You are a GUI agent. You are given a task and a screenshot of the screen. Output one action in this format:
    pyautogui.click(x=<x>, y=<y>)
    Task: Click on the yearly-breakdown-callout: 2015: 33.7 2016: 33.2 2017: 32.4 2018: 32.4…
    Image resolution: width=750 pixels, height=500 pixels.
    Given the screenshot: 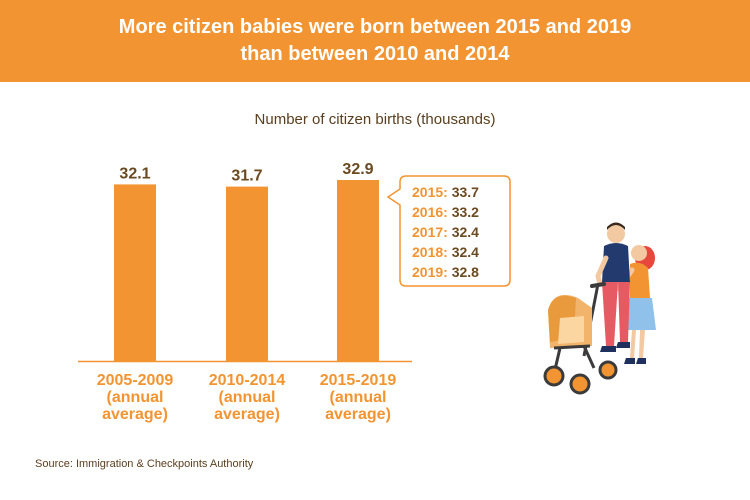 What is the action you would take?
    pyautogui.click(x=448, y=231)
    